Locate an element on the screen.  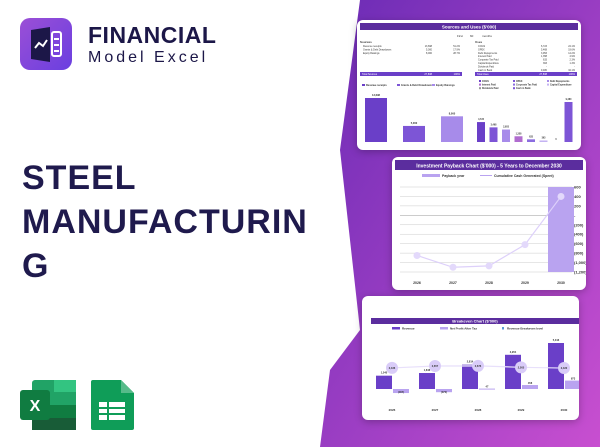
data-label: 1,848 is located at coordinates (427, 370).